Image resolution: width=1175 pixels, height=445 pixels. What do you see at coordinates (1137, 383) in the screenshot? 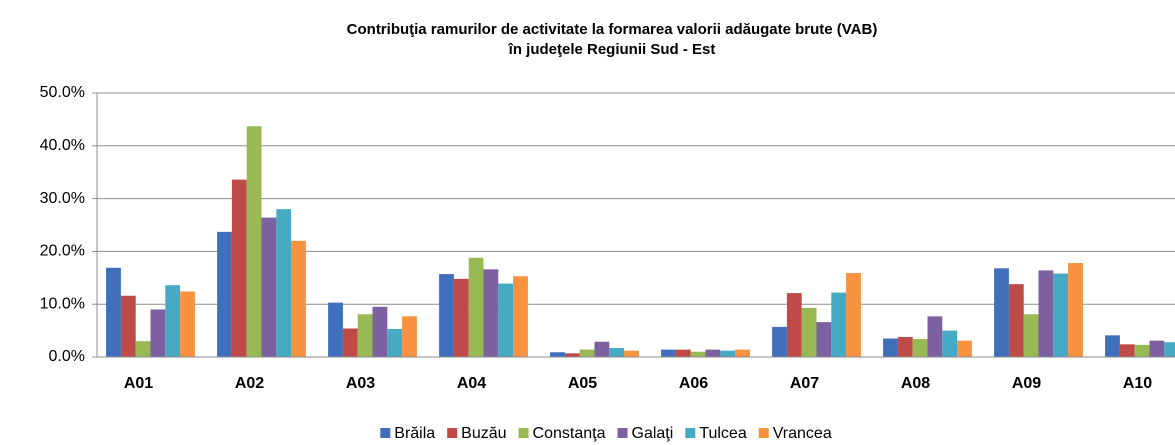
I see `x-tick-label: A10` at bounding box center [1137, 383].